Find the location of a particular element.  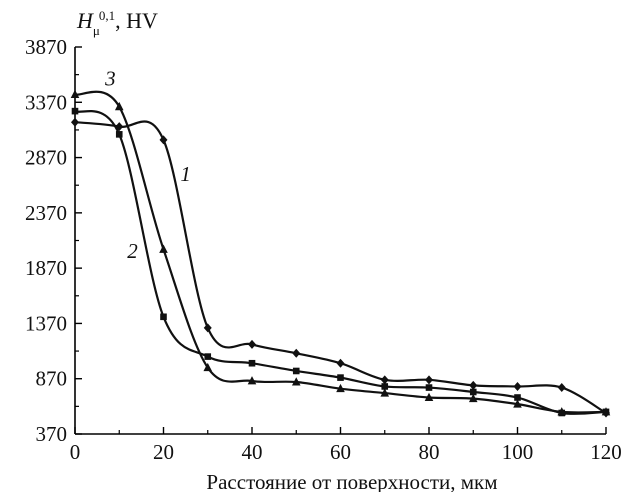

x-tick-label: 40 is located at coordinates (252, 452).